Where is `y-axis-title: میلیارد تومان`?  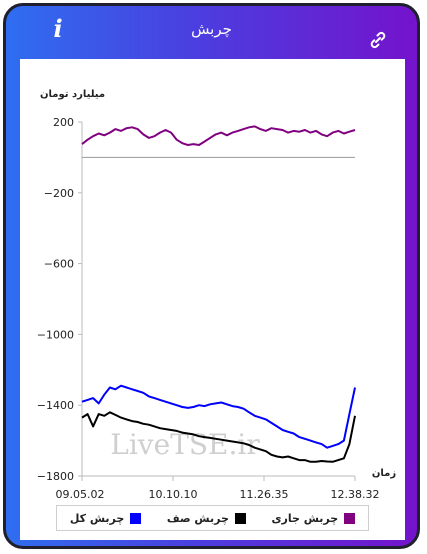 y-axis-title: میلیارد تومان is located at coordinates (72, 94).